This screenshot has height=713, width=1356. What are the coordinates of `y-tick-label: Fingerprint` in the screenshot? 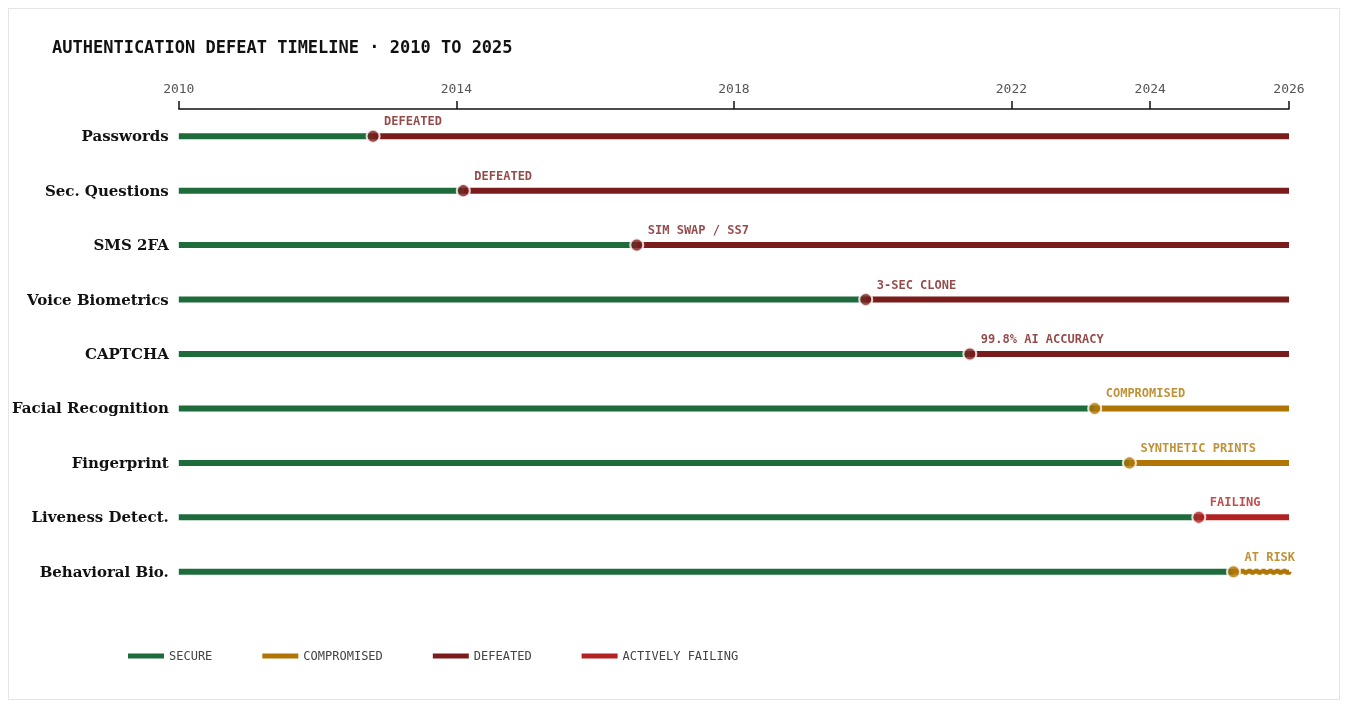 It's located at (120, 462).